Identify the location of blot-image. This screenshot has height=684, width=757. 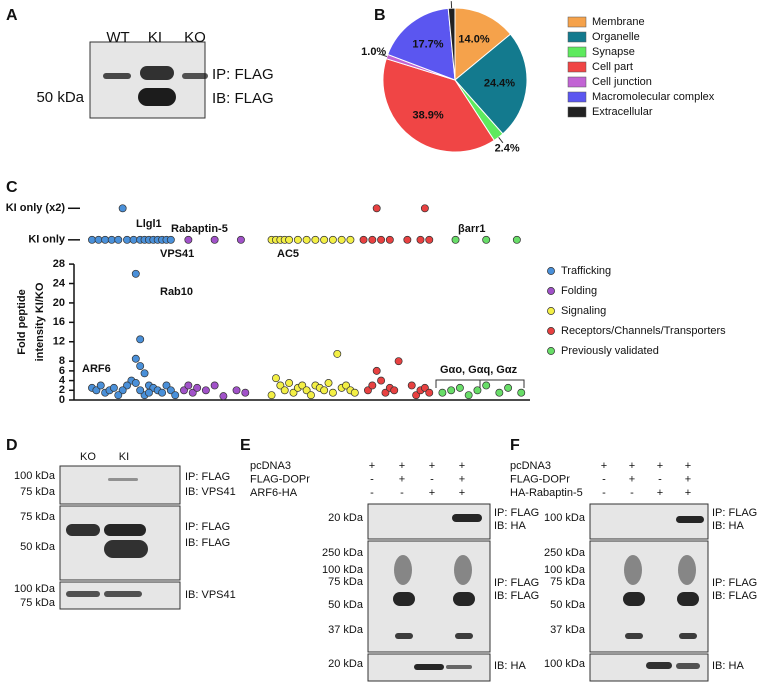
(120, 485).